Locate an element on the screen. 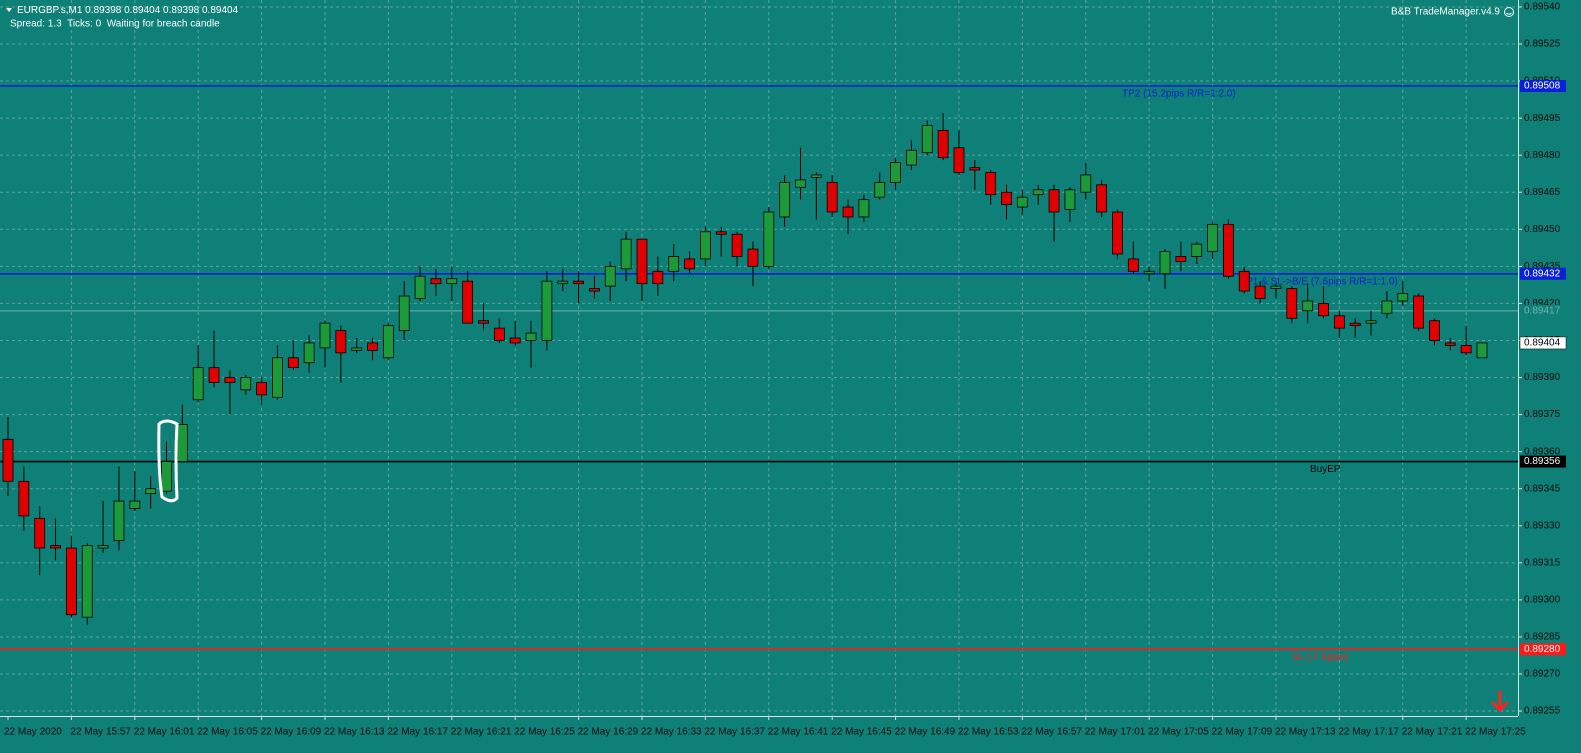 The height and width of the screenshot is (753, 1581). symbol: EURGBP.s,M1 is located at coordinates (50, 10).